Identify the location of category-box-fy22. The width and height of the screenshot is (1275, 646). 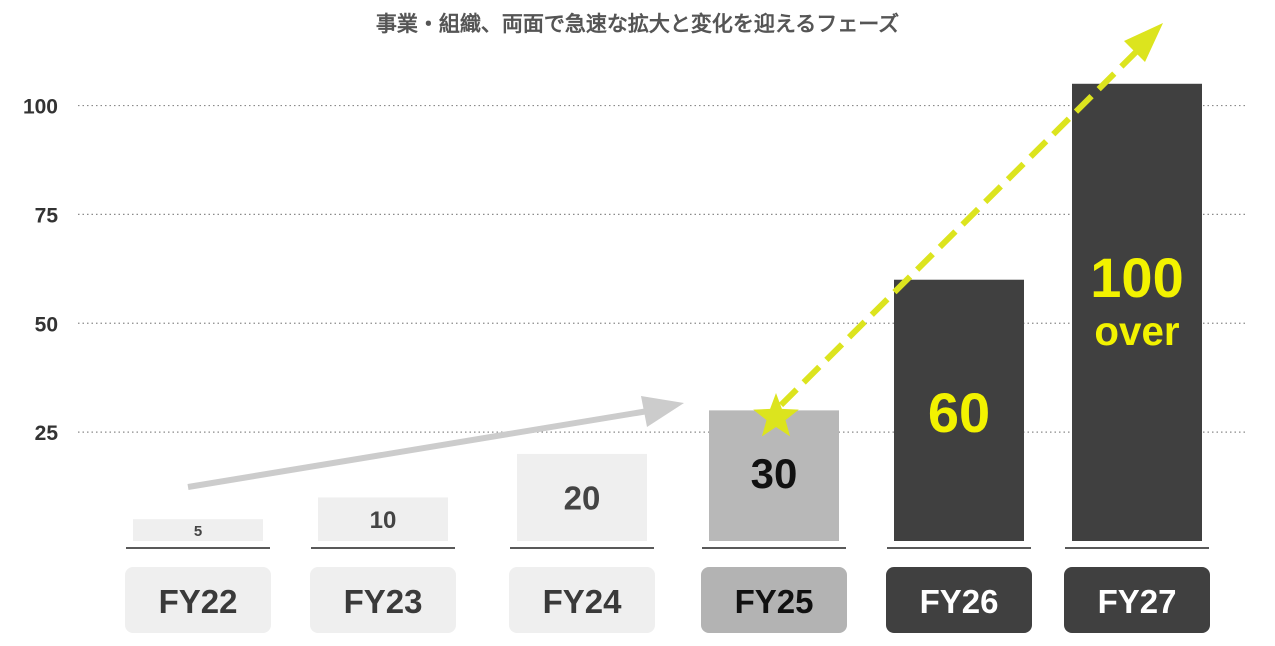
(198, 600).